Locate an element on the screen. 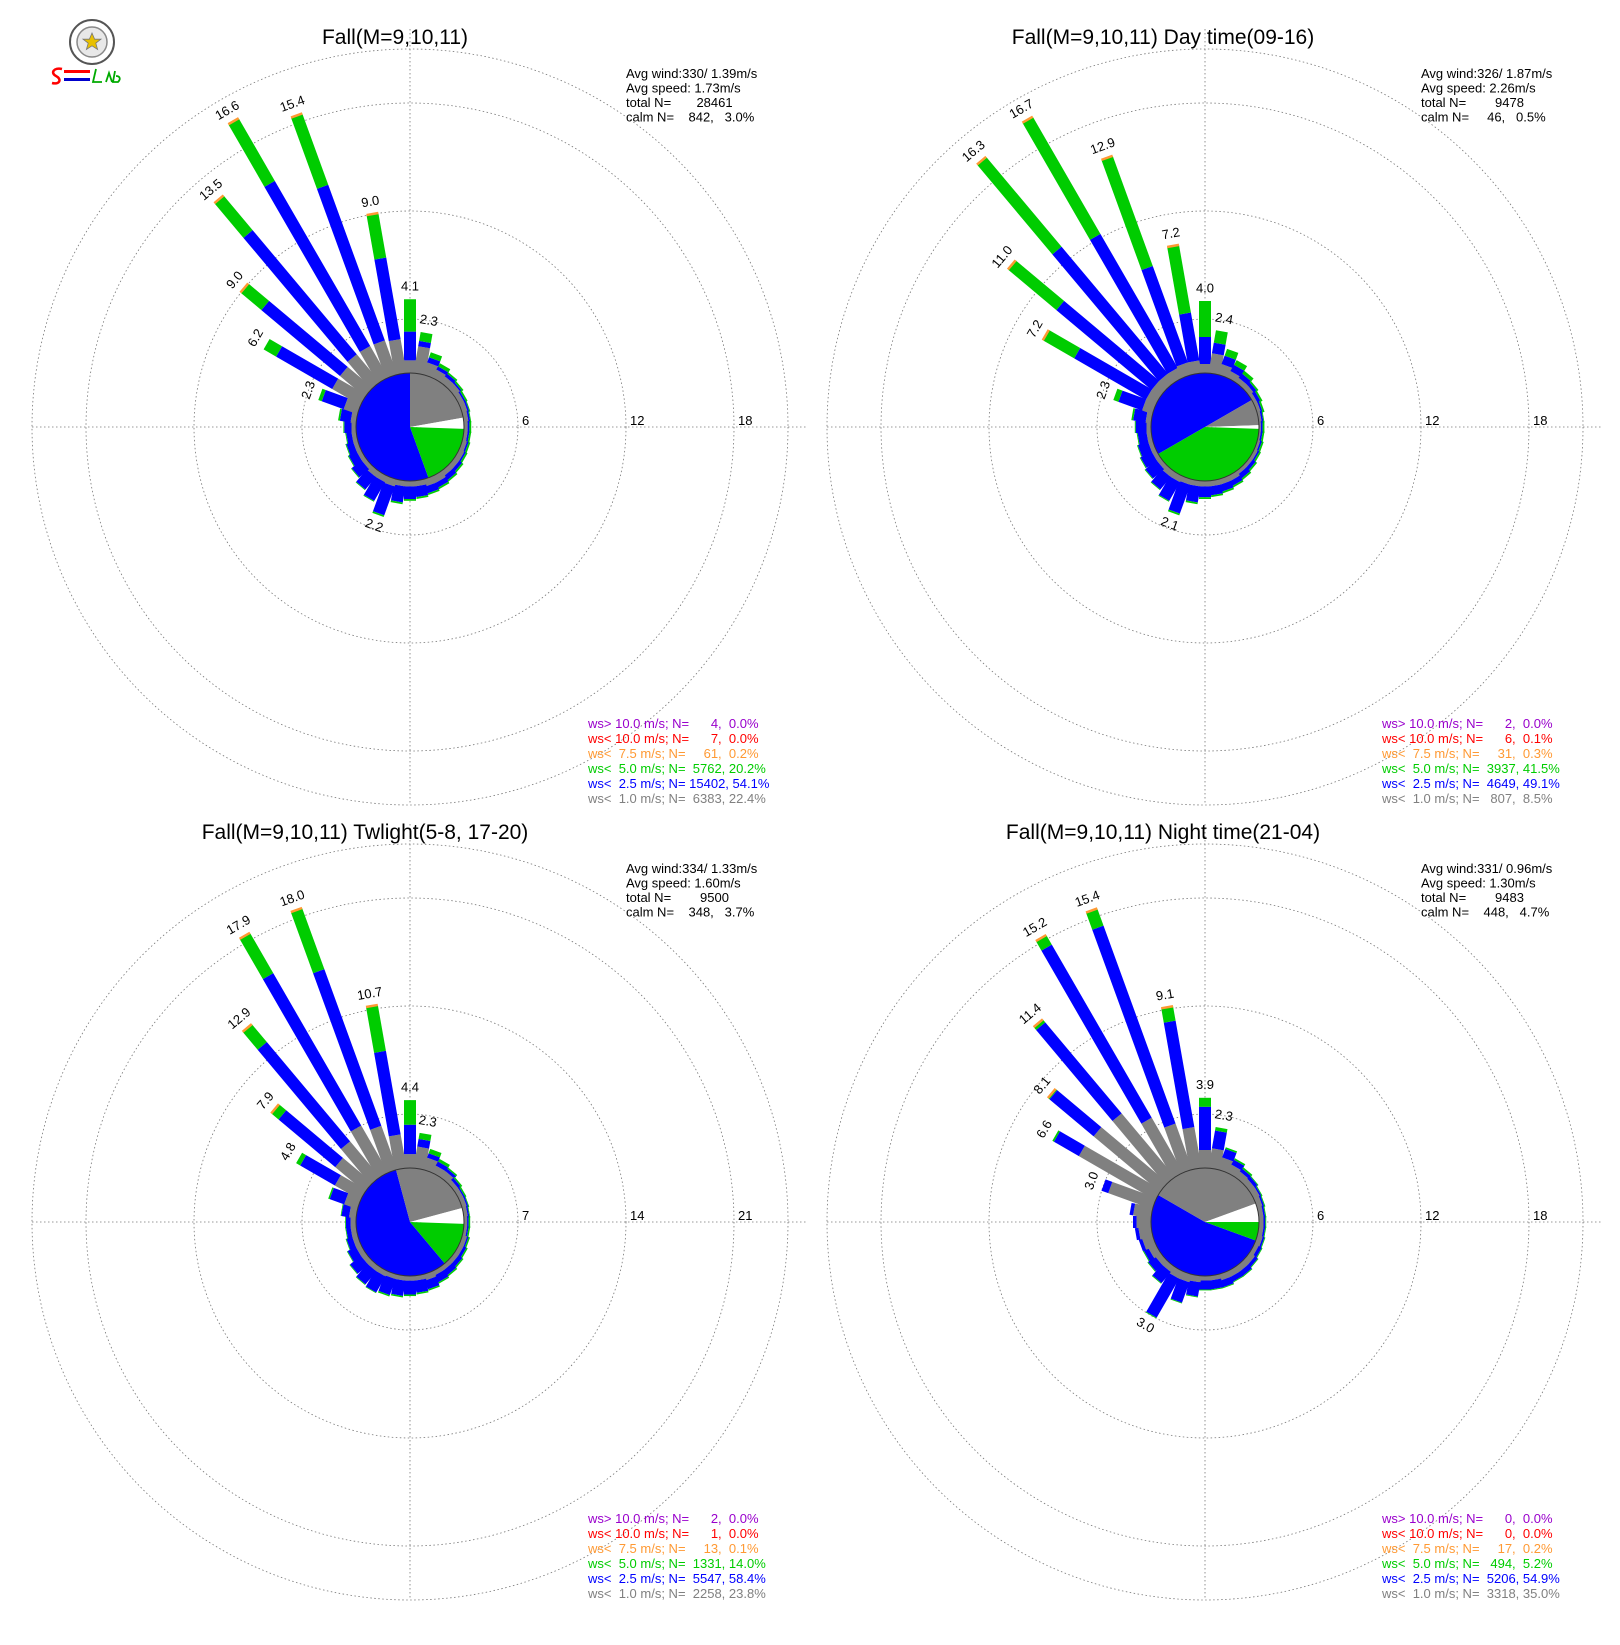  legend-entry-6: ws< 1.0 m/s; N= 807, 8.5% is located at coordinates (1467, 798).